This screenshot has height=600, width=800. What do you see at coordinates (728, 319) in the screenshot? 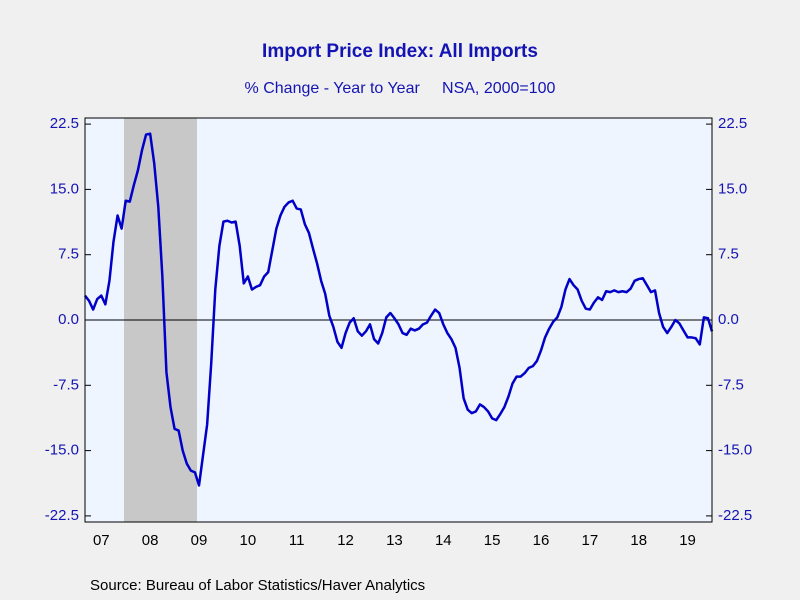
I see `y2-tick-label: 0.0` at bounding box center [728, 319].